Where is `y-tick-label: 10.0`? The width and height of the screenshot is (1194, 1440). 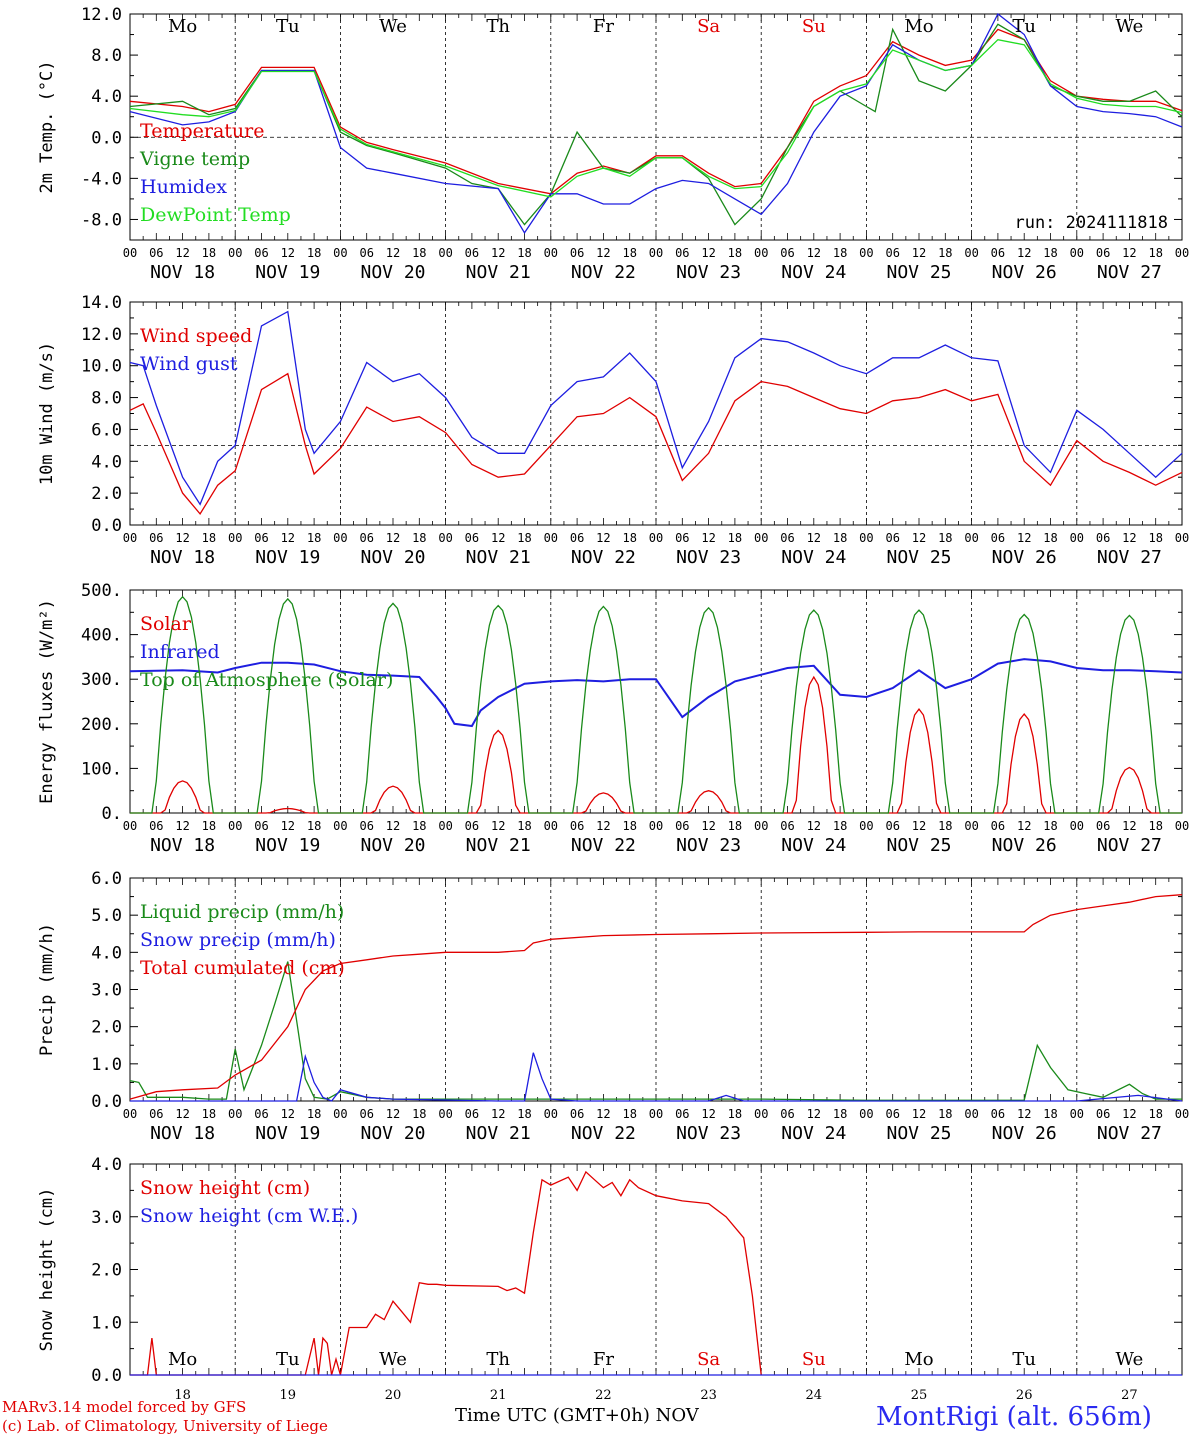 y-tick-label: 10.0 is located at coordinates (101, 367).